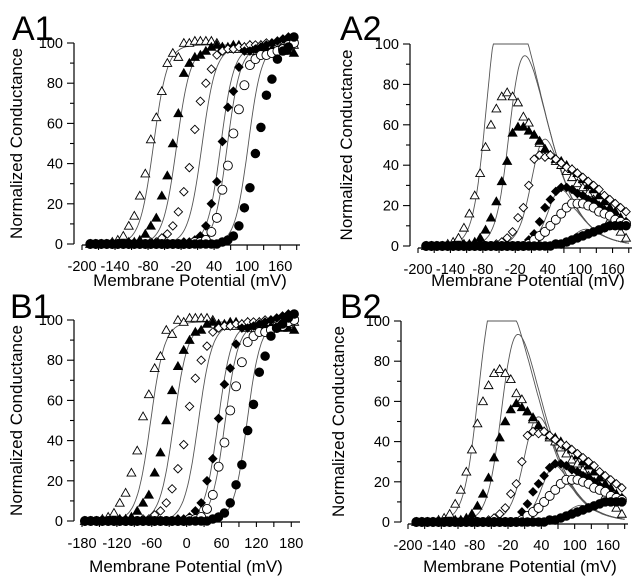 Image resolution: width=640 pixels, height=584 pixels. I want to click on y-tick-label: 20, so click(391, 207).